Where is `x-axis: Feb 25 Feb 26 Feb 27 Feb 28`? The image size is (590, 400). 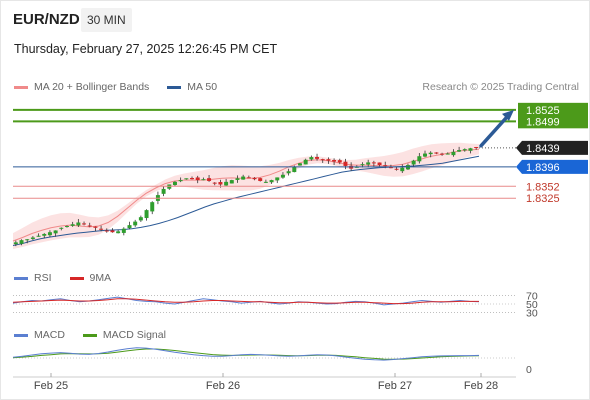 x-axis: Feb 25 Feb 26 Feb 27 Feb 28 is located at coordinates (264, 382).